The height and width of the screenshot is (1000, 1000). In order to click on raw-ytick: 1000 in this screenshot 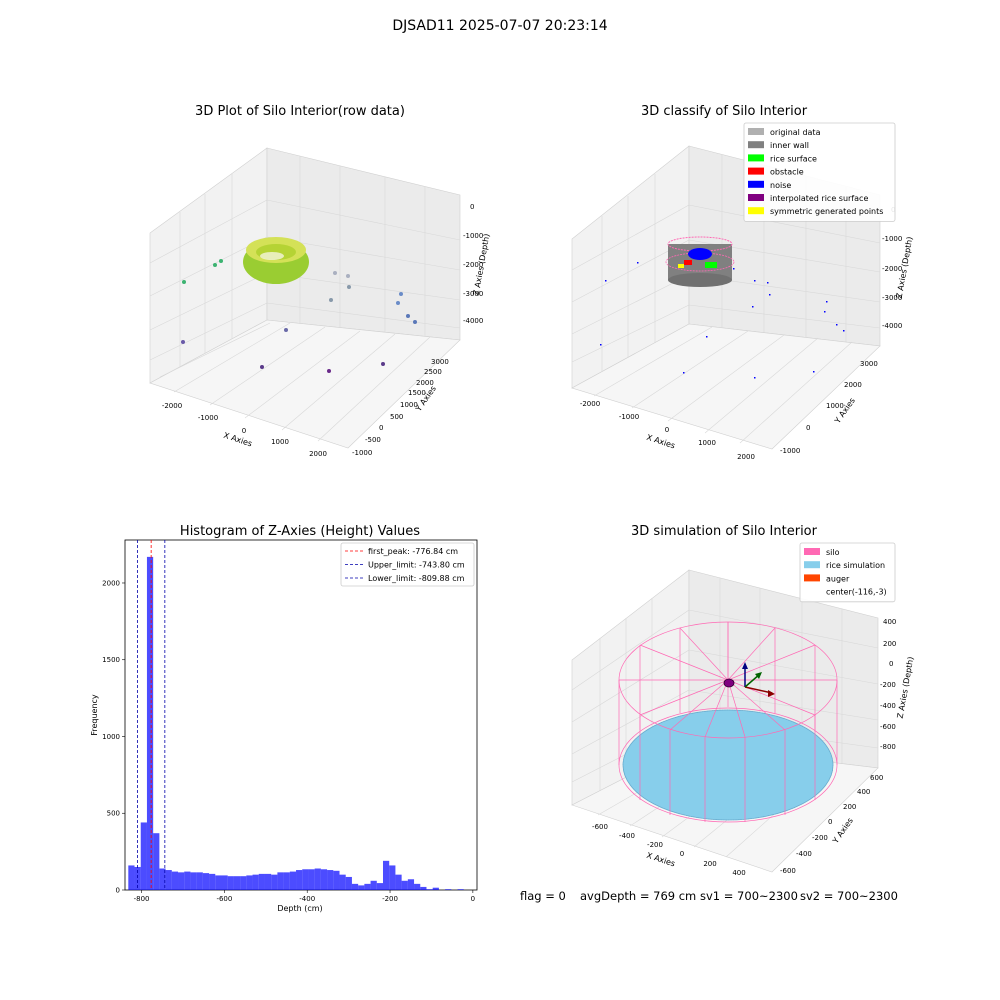, I will do `click(409, 405)`.